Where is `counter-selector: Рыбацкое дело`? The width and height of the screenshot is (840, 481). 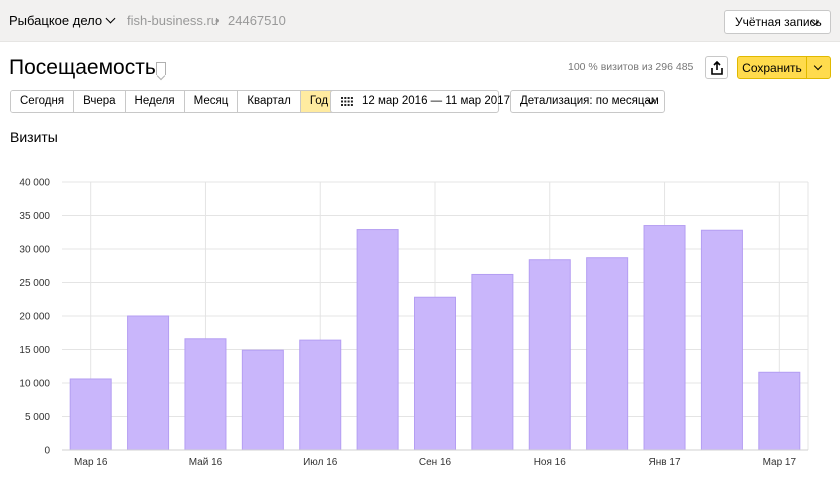
counter-selector: Рыбацкое дело is located at coordinates (62, 20).